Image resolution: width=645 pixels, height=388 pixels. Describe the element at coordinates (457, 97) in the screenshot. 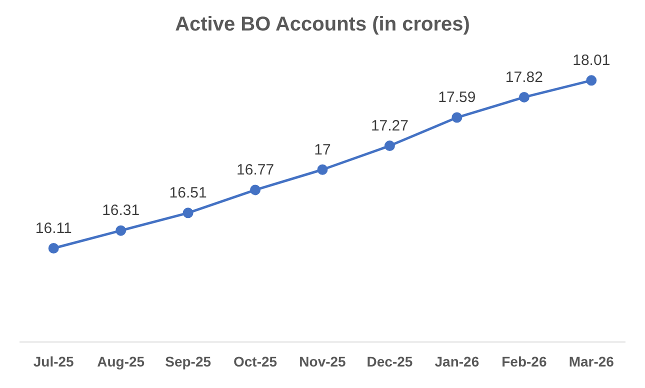

I see `data-label: 17.59` at that location.